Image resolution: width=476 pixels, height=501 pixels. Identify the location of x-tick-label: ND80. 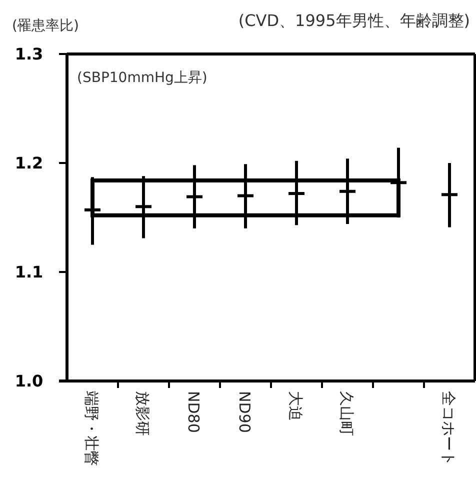
(193, 412).